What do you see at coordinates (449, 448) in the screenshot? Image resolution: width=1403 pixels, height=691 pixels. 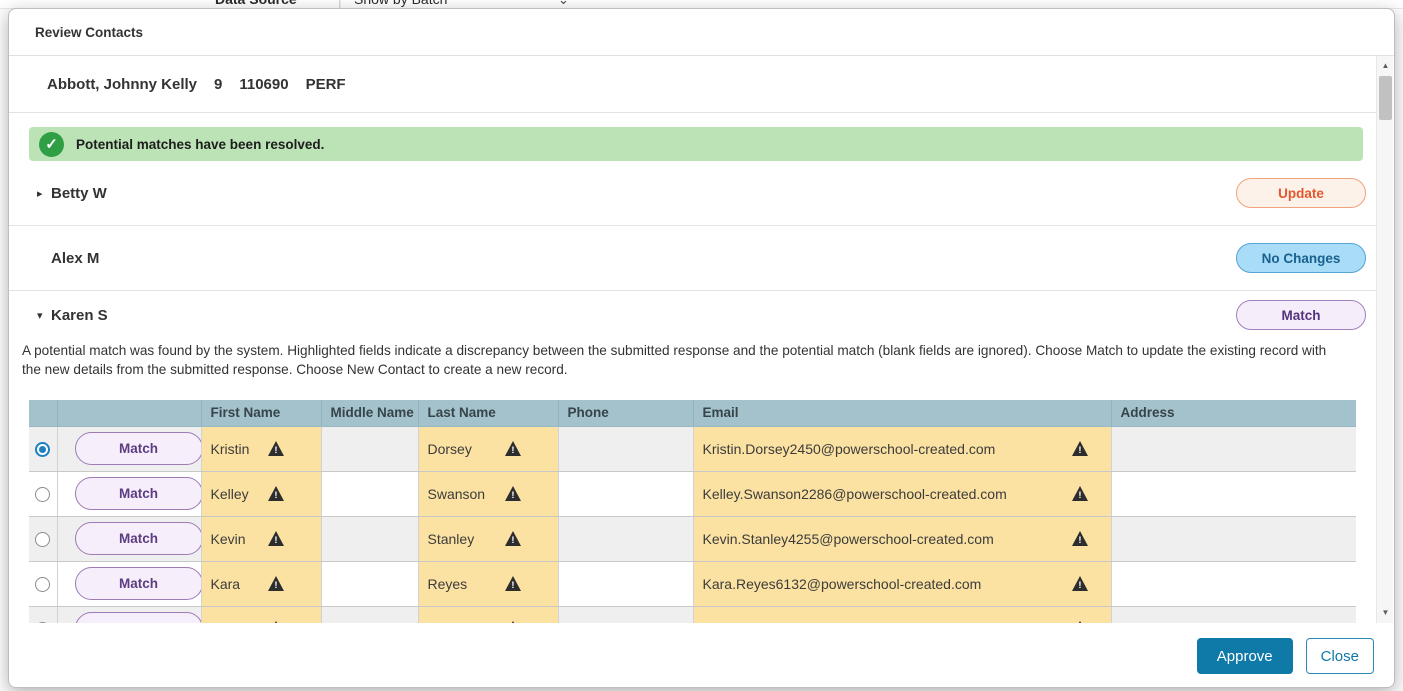 I see `cell-last-name: Dorsey` at bounding box center [449, 448].